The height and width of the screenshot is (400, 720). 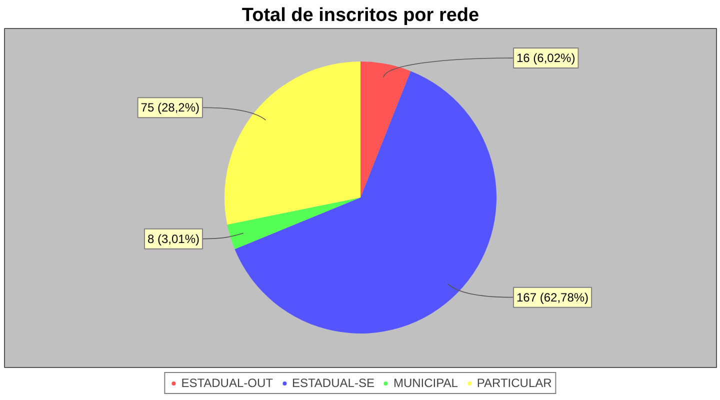 I want to click on legend-label: MUNICIPAL, so click(x=425, y=383).